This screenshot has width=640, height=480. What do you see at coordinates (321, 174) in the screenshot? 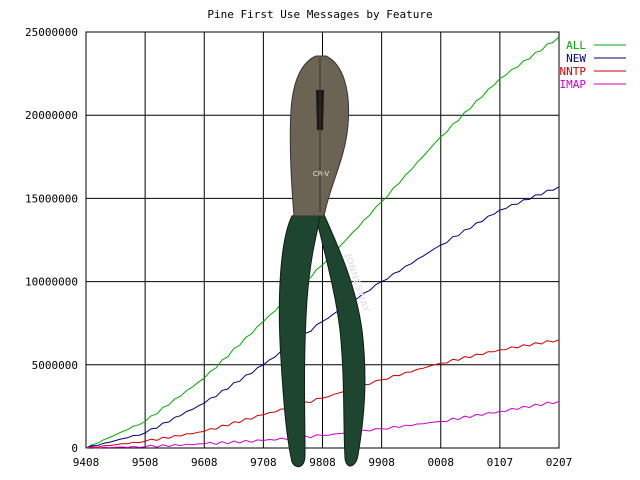
I see `pliers-jaw-mark: CR-V` at bounding box center [321, 174].